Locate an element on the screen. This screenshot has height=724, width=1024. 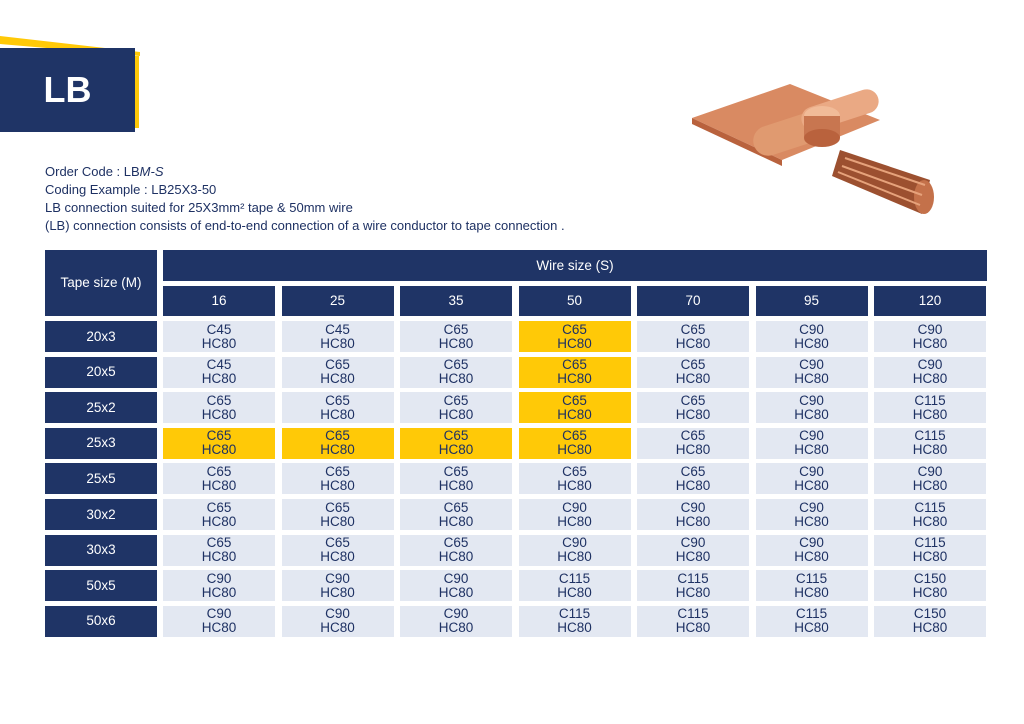
order-code: Order Code : LBM-S is located at coordinates (104, 172).